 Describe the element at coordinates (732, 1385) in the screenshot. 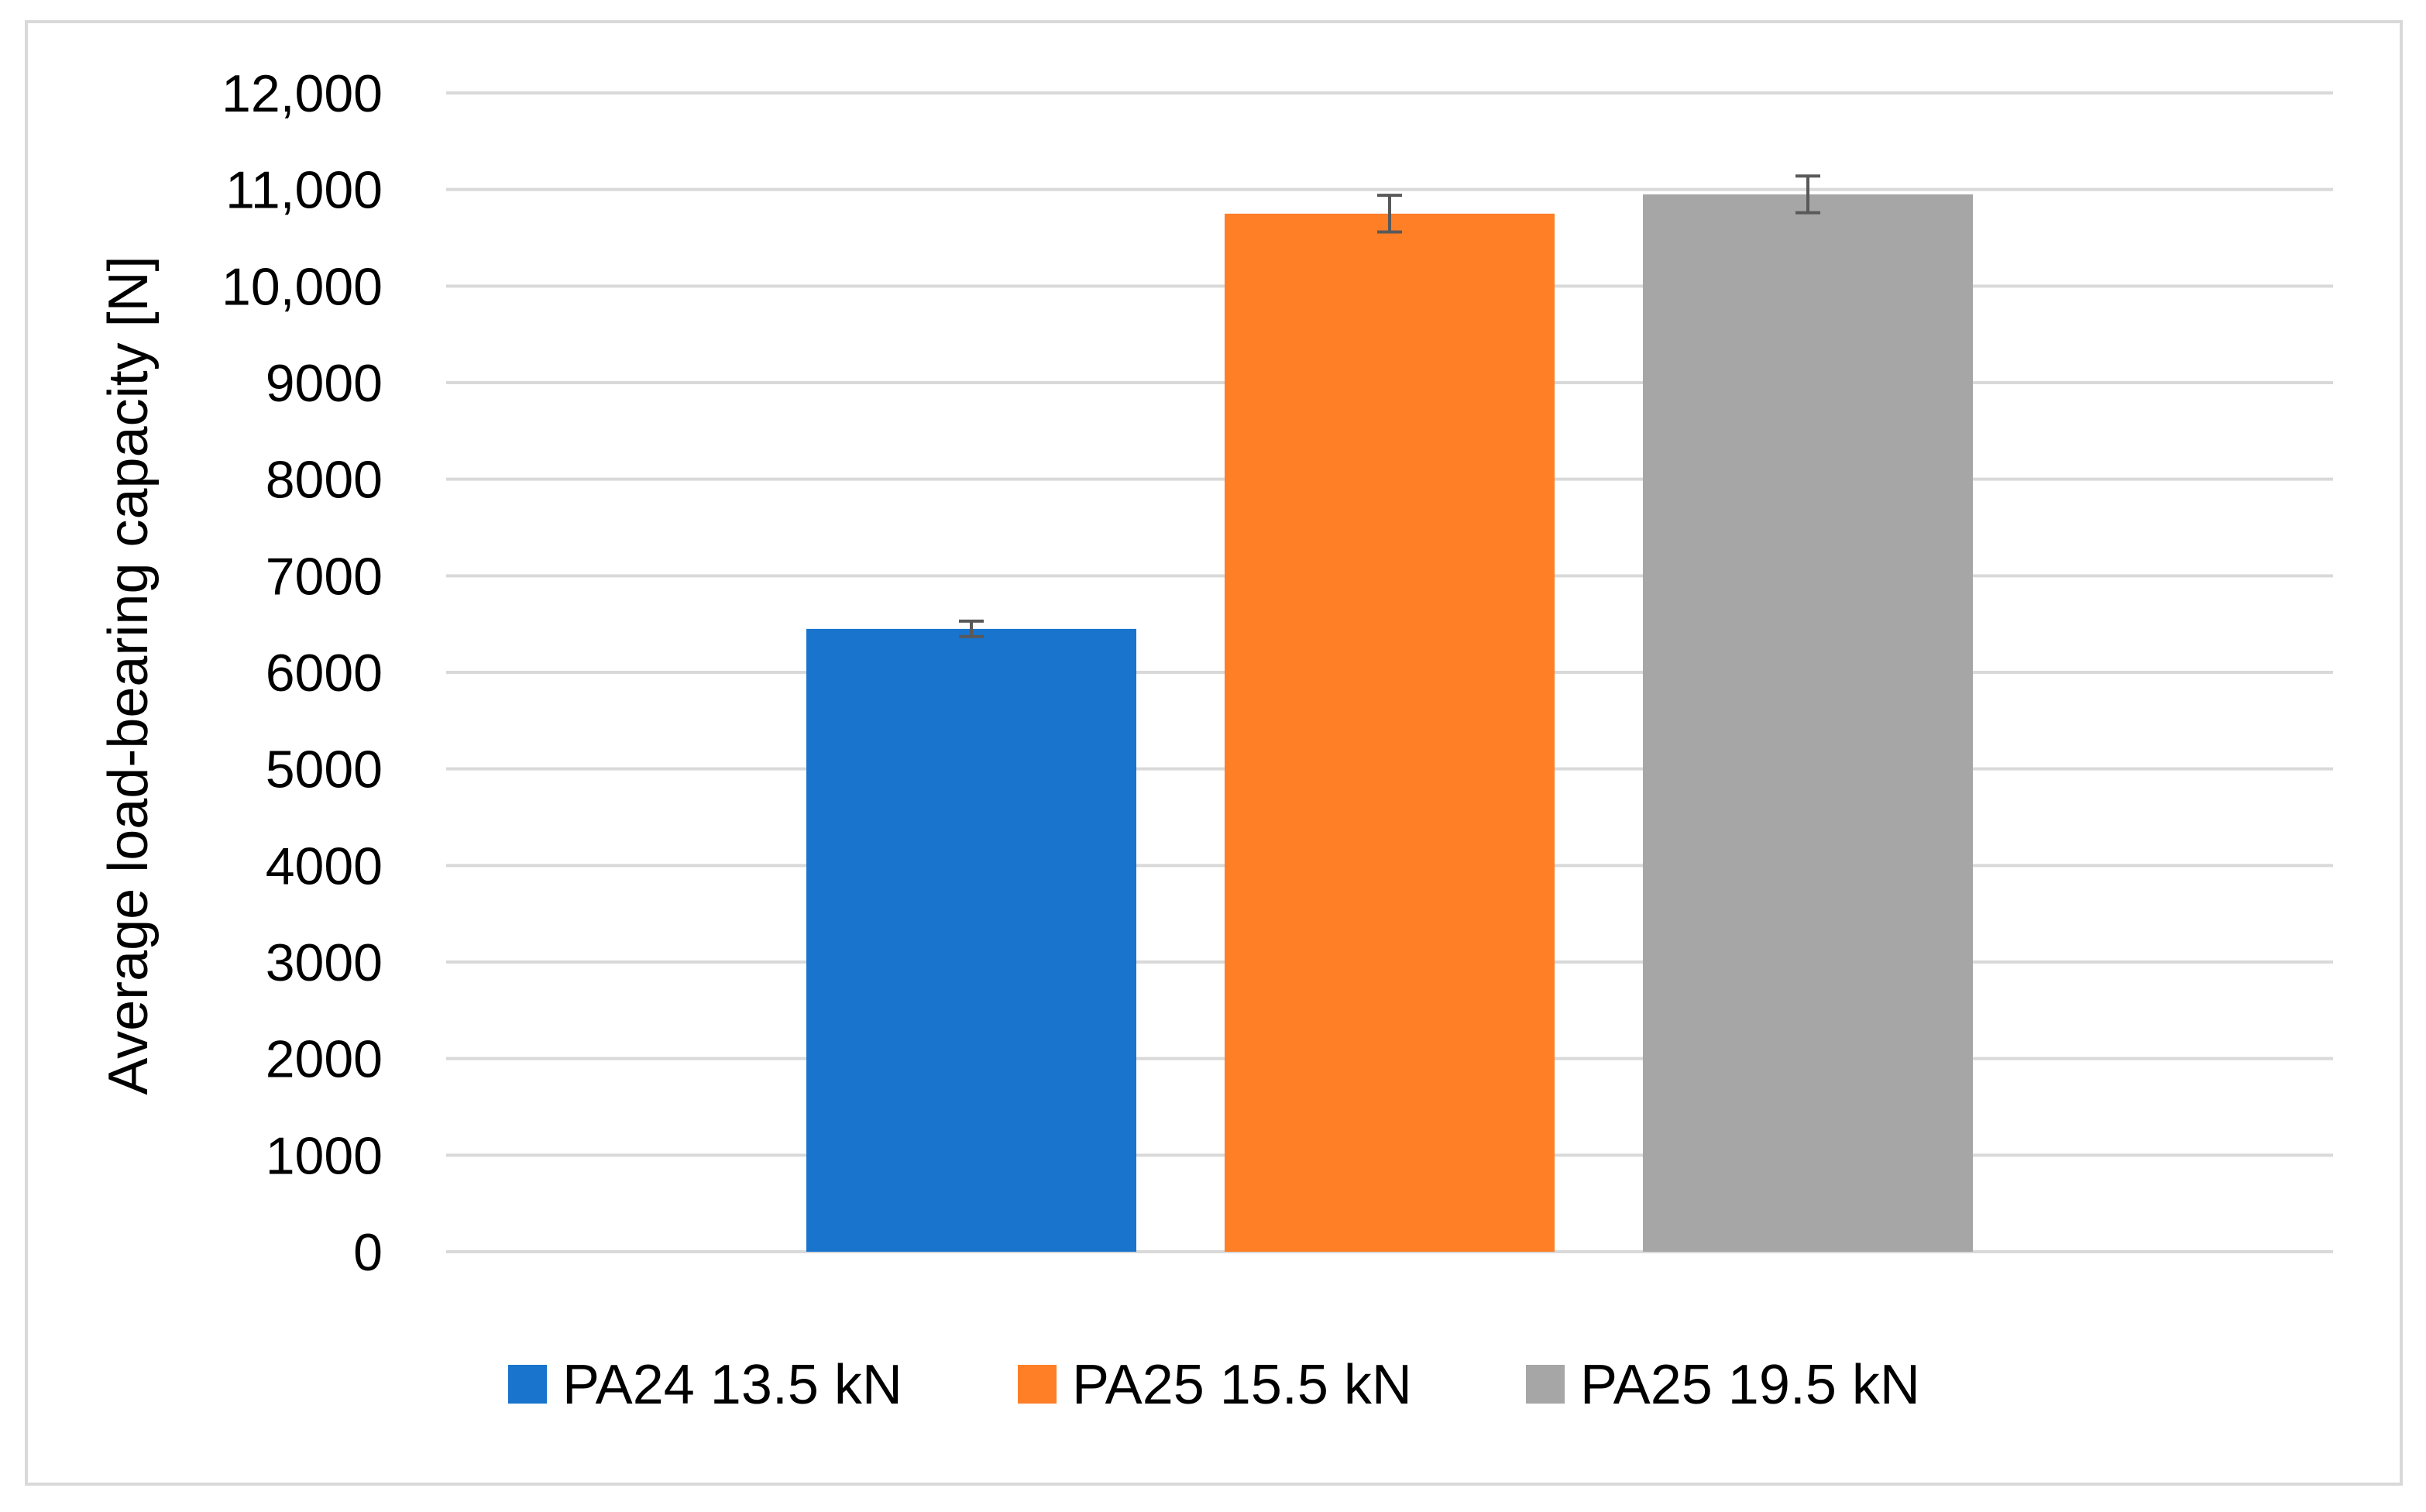

I see `legend-label: PA24 13.5 kN` at that location.